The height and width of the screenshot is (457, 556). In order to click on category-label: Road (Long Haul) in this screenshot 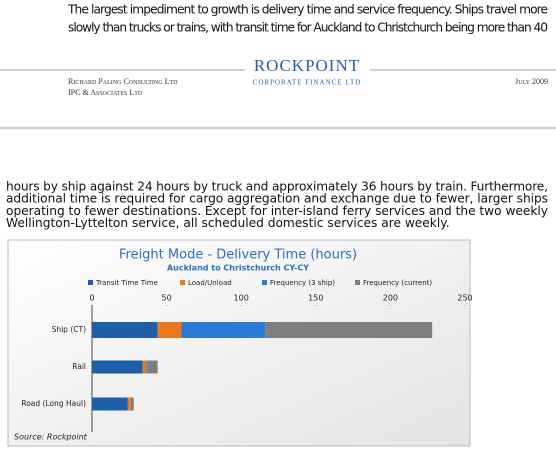, I will do `click(53, 403)`.